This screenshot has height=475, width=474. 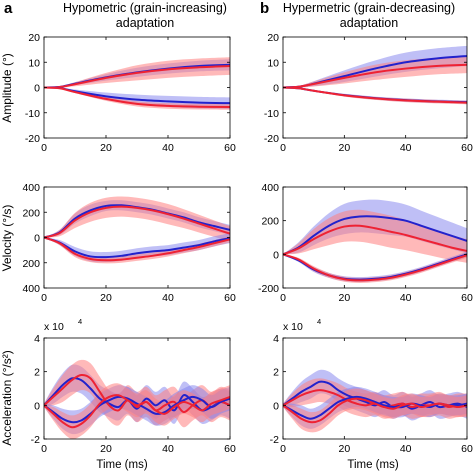 What do you see at coordinates (121, 465) in the screenshot?
I see `xlabel-time-a: Time (ms)` at bounding box center [121, 465].